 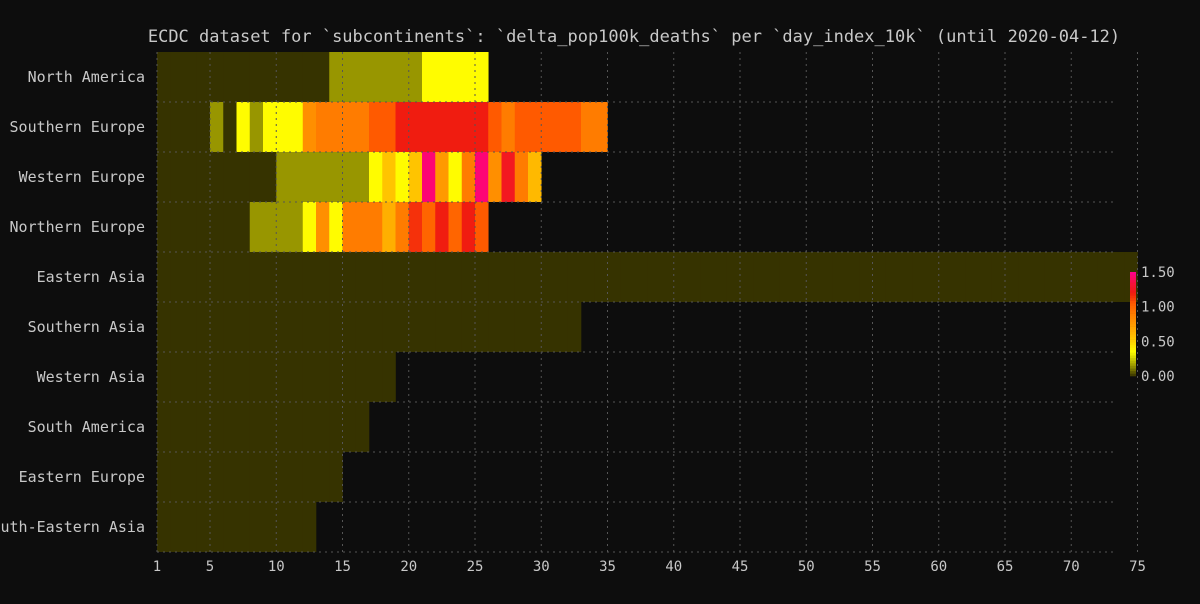 I want to click on row-label: South-Eastern Asia, so click(x=72, y=527).